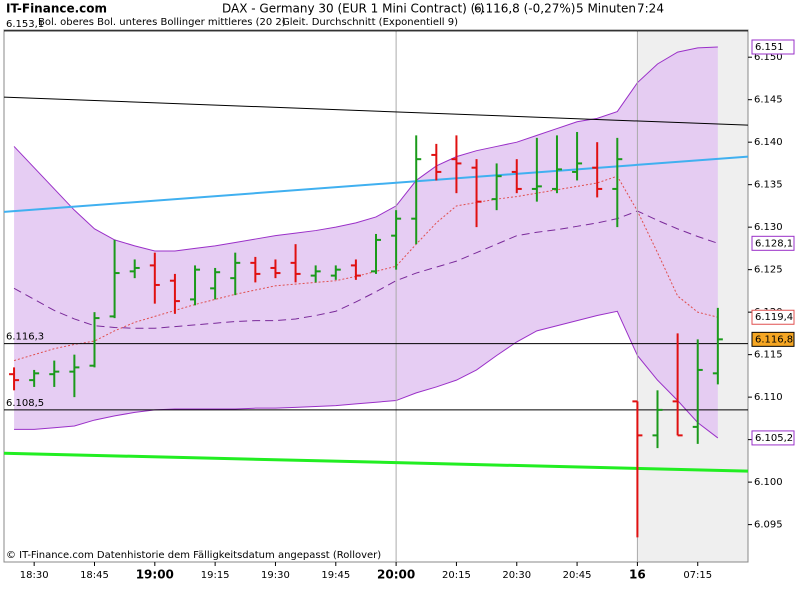  Describe the element at coordinates (25, 24) in the screenshot. I see `level-label: 6.153,1` at that location.